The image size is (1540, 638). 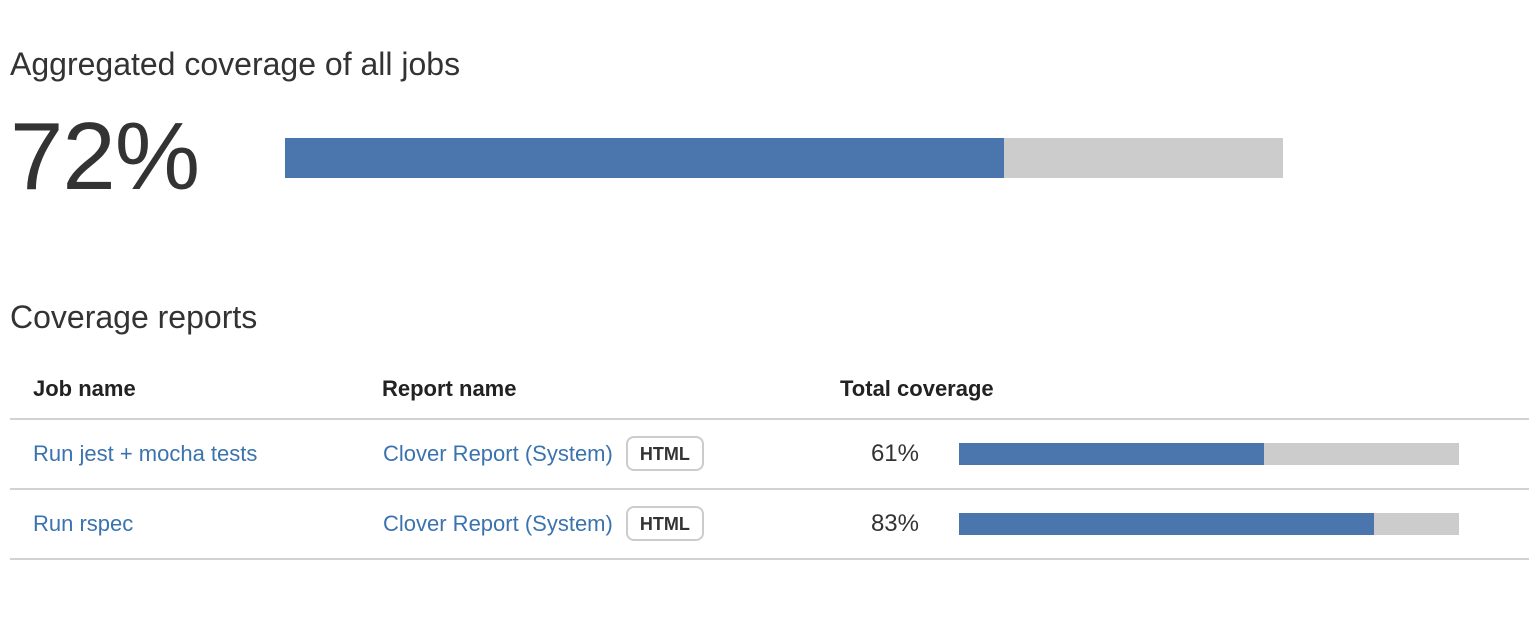 I want to click on coverage-percent-value: 83%, so click(x=894, y=523).